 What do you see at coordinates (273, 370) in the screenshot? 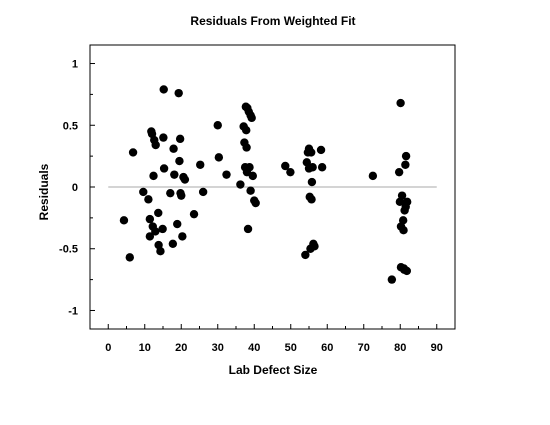
I see `x-axis-label: Lab Defect Size` at bounding box center [273, 370].